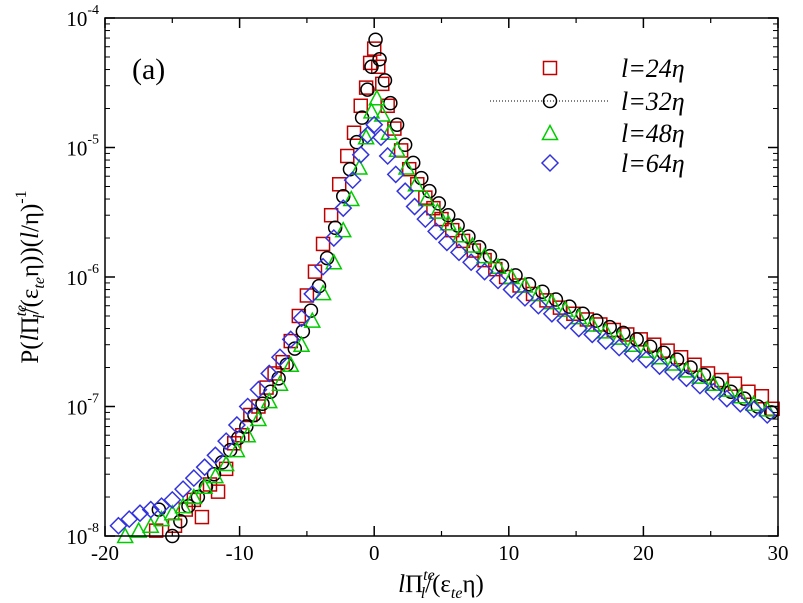 The height and width of the screenshot is (603, 803). I want to click on x-tick-label: 10, so click(508, 553).